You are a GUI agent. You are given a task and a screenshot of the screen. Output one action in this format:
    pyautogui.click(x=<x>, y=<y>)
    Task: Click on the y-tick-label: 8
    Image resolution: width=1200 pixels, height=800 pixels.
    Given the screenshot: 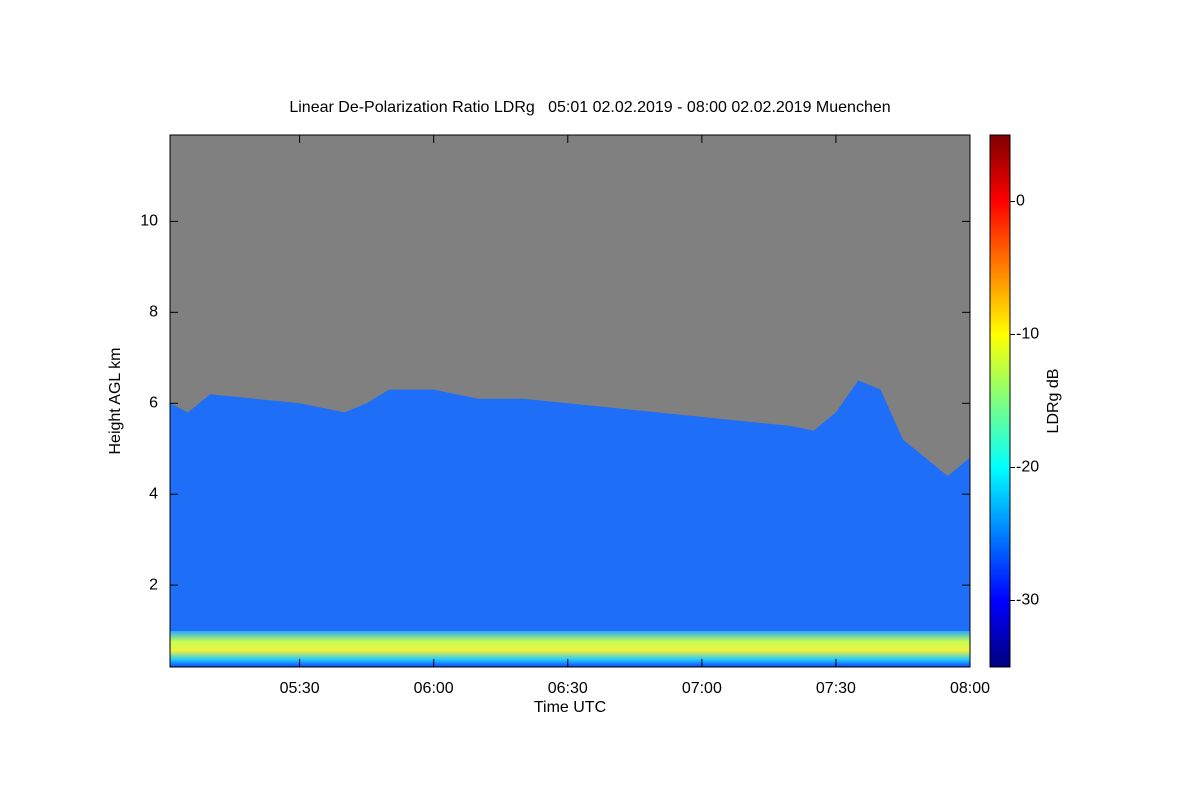 What is the action you would take?
    pyautogui.click(x=153, y=312)
    